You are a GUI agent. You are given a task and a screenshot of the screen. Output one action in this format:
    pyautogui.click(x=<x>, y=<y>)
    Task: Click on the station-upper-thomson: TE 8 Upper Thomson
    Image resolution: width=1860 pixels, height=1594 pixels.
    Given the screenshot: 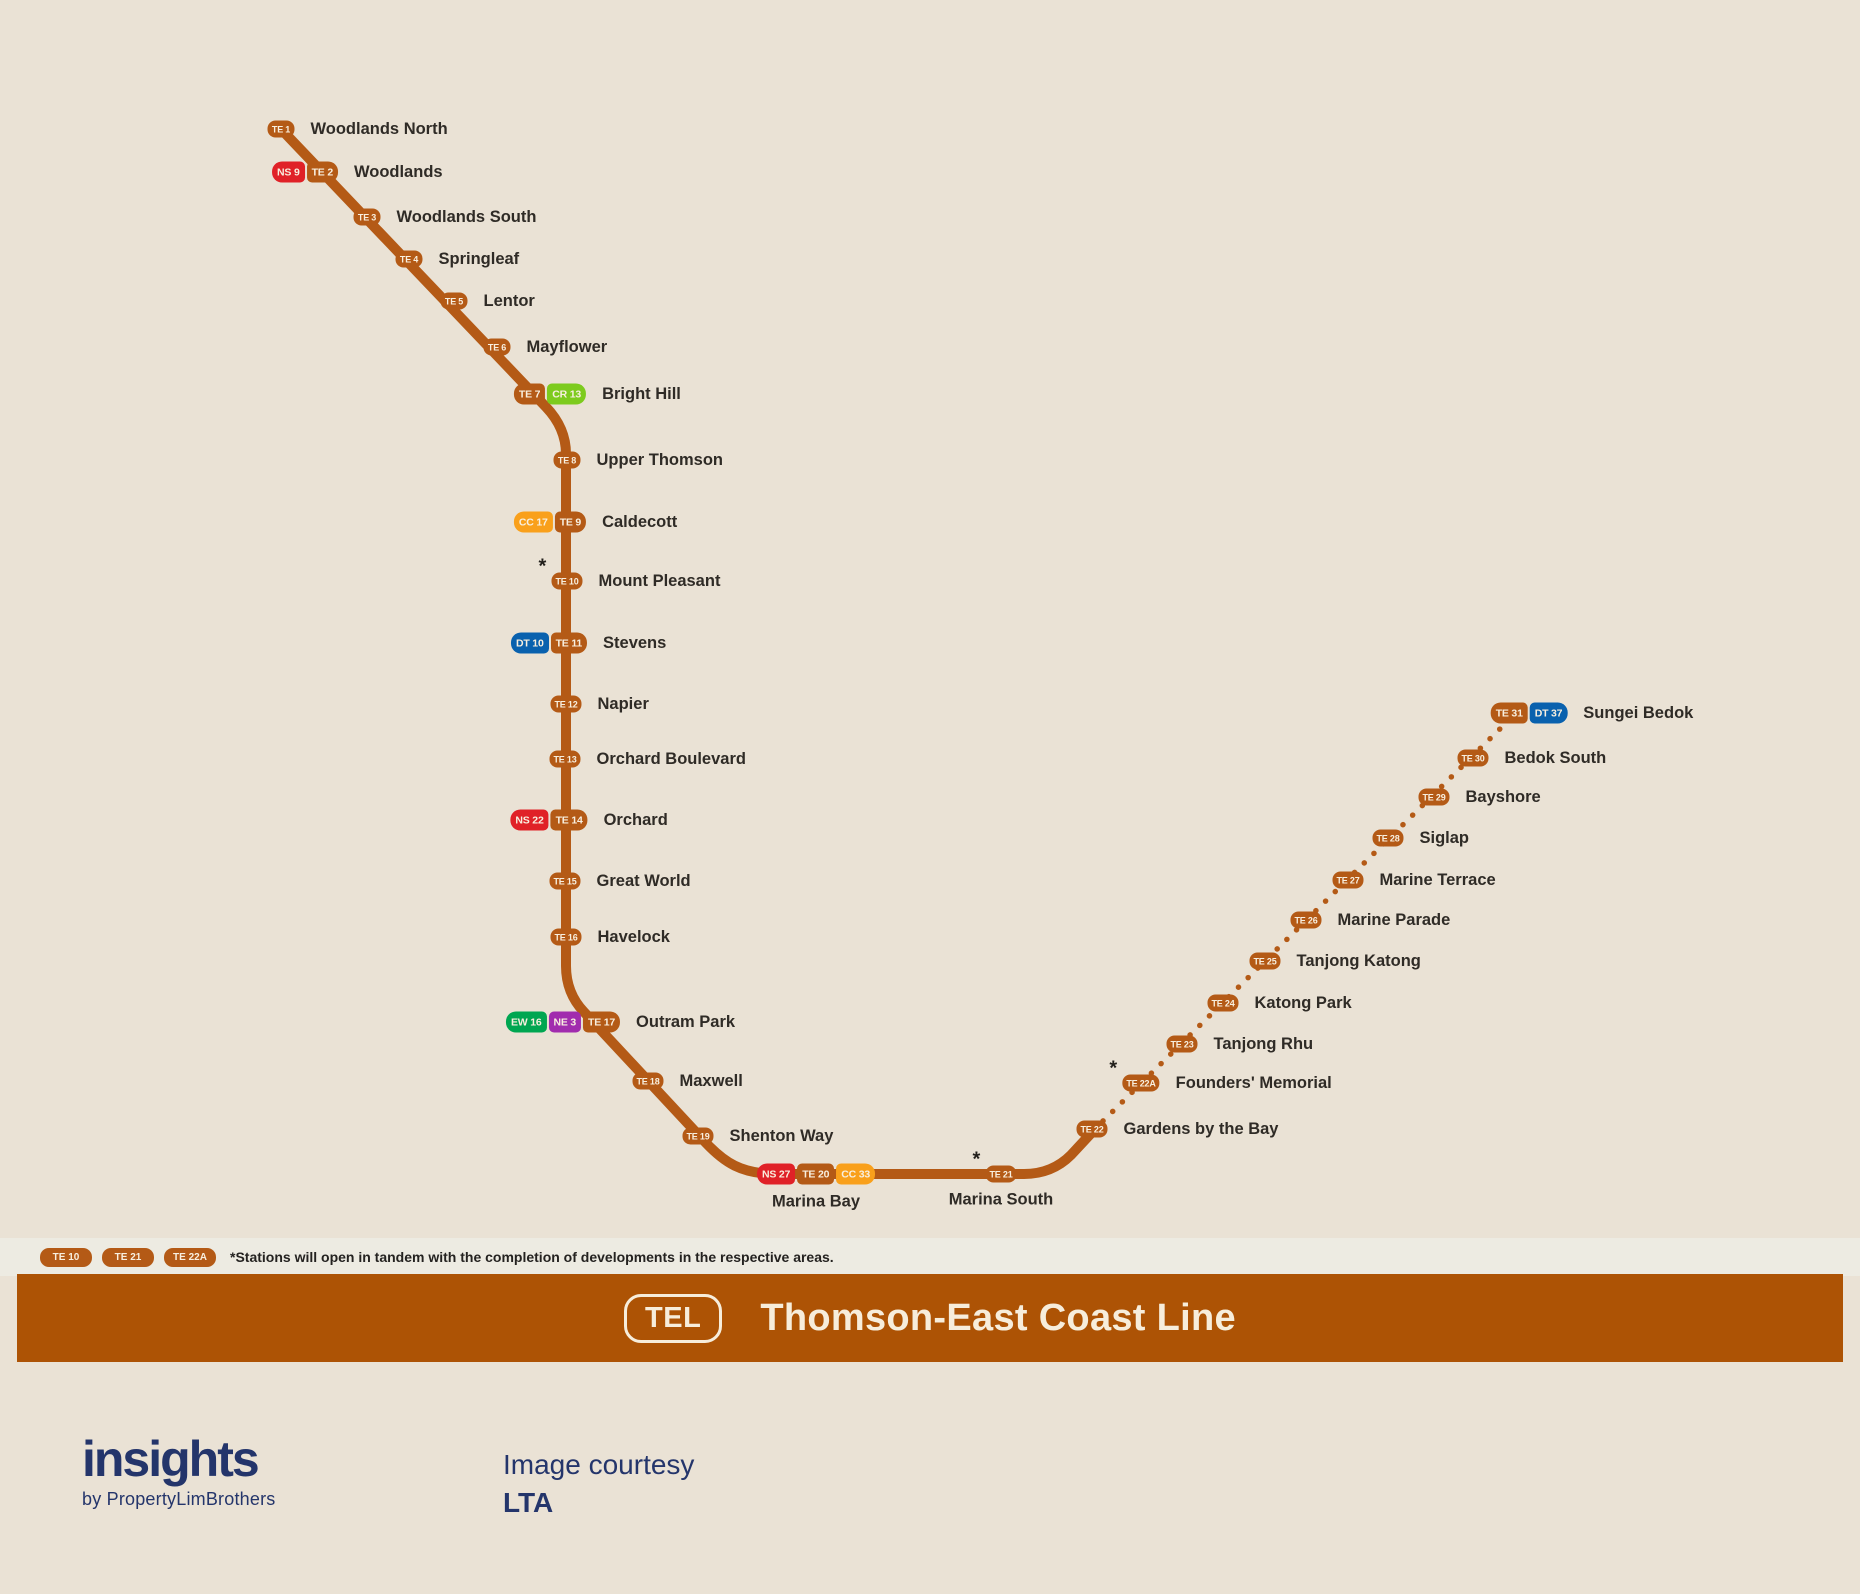 What is the action you would take?
    pyautogui.click(x=638, y=460)
    